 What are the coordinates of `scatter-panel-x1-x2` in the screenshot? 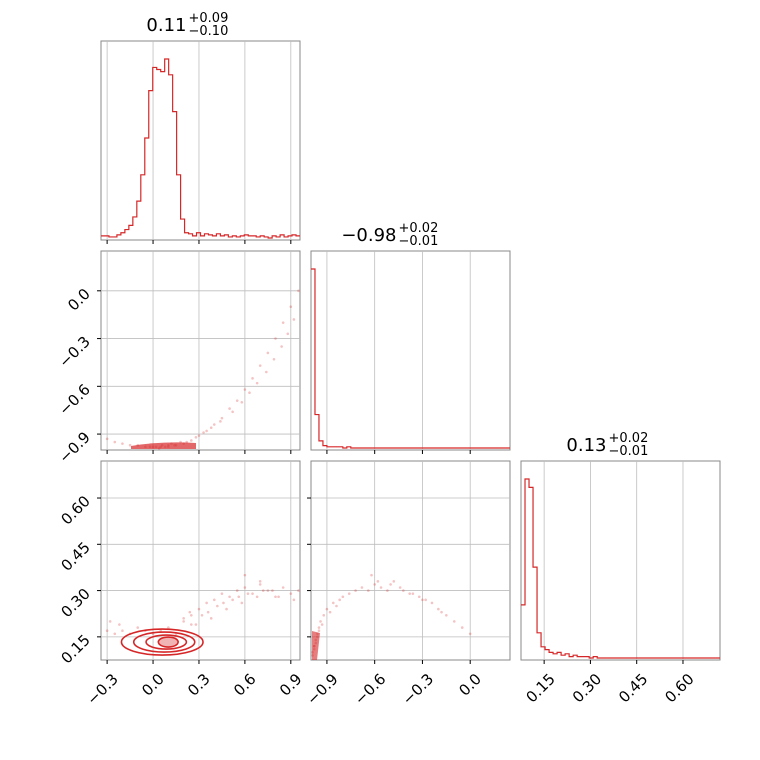 It's located at (409, 562).